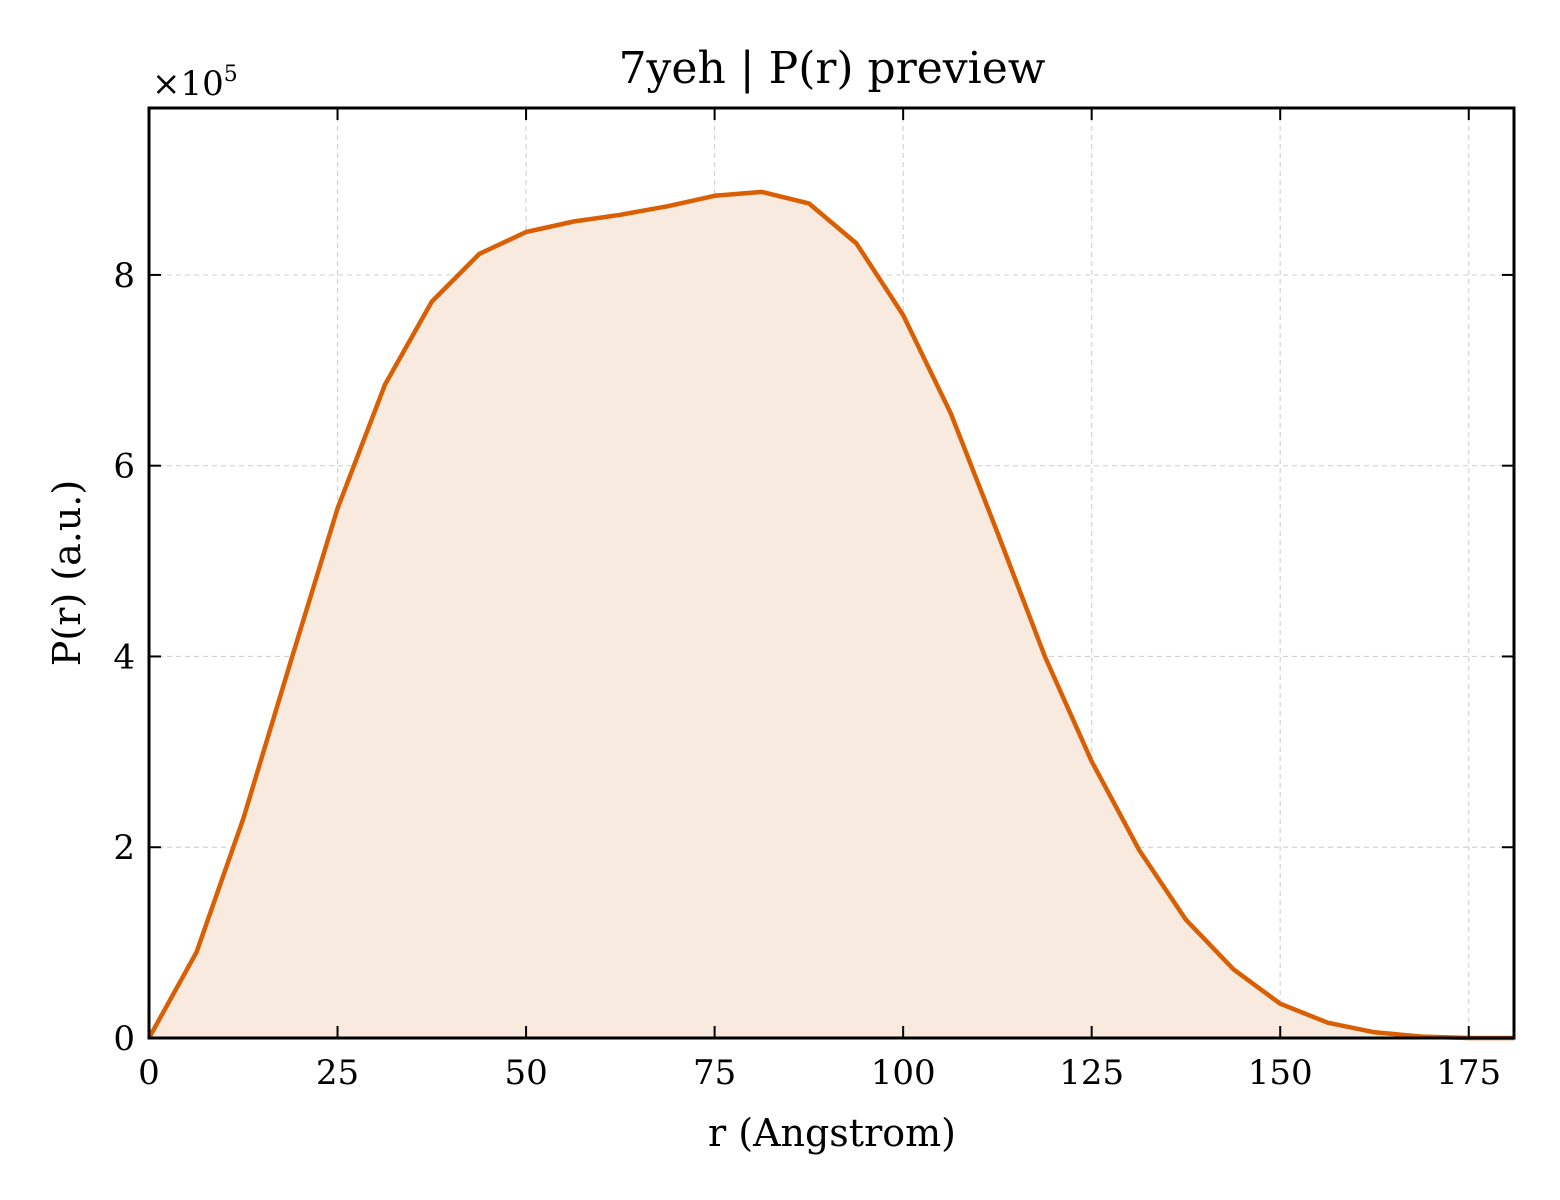 The image size is (1560, 1200). I want to click on y-tick-label: 4, so click(124, 657).